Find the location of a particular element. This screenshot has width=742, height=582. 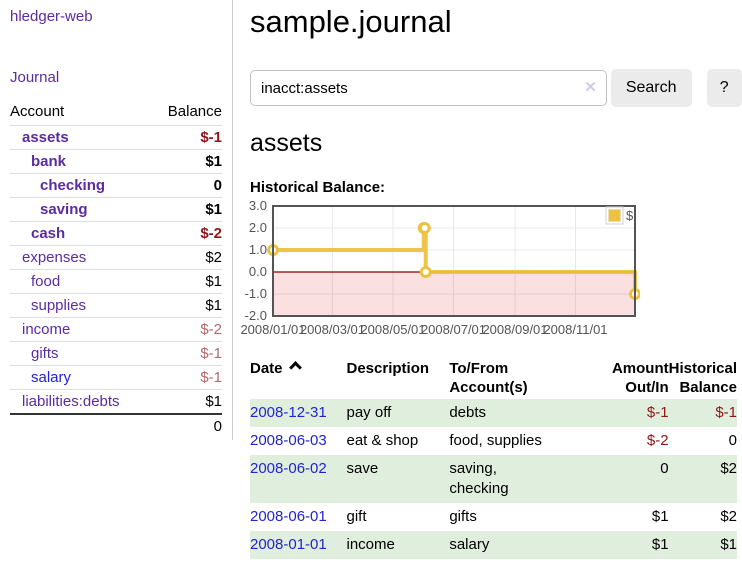

x-tick-label: 2008/03/01 is located at coordinates (332, 329).